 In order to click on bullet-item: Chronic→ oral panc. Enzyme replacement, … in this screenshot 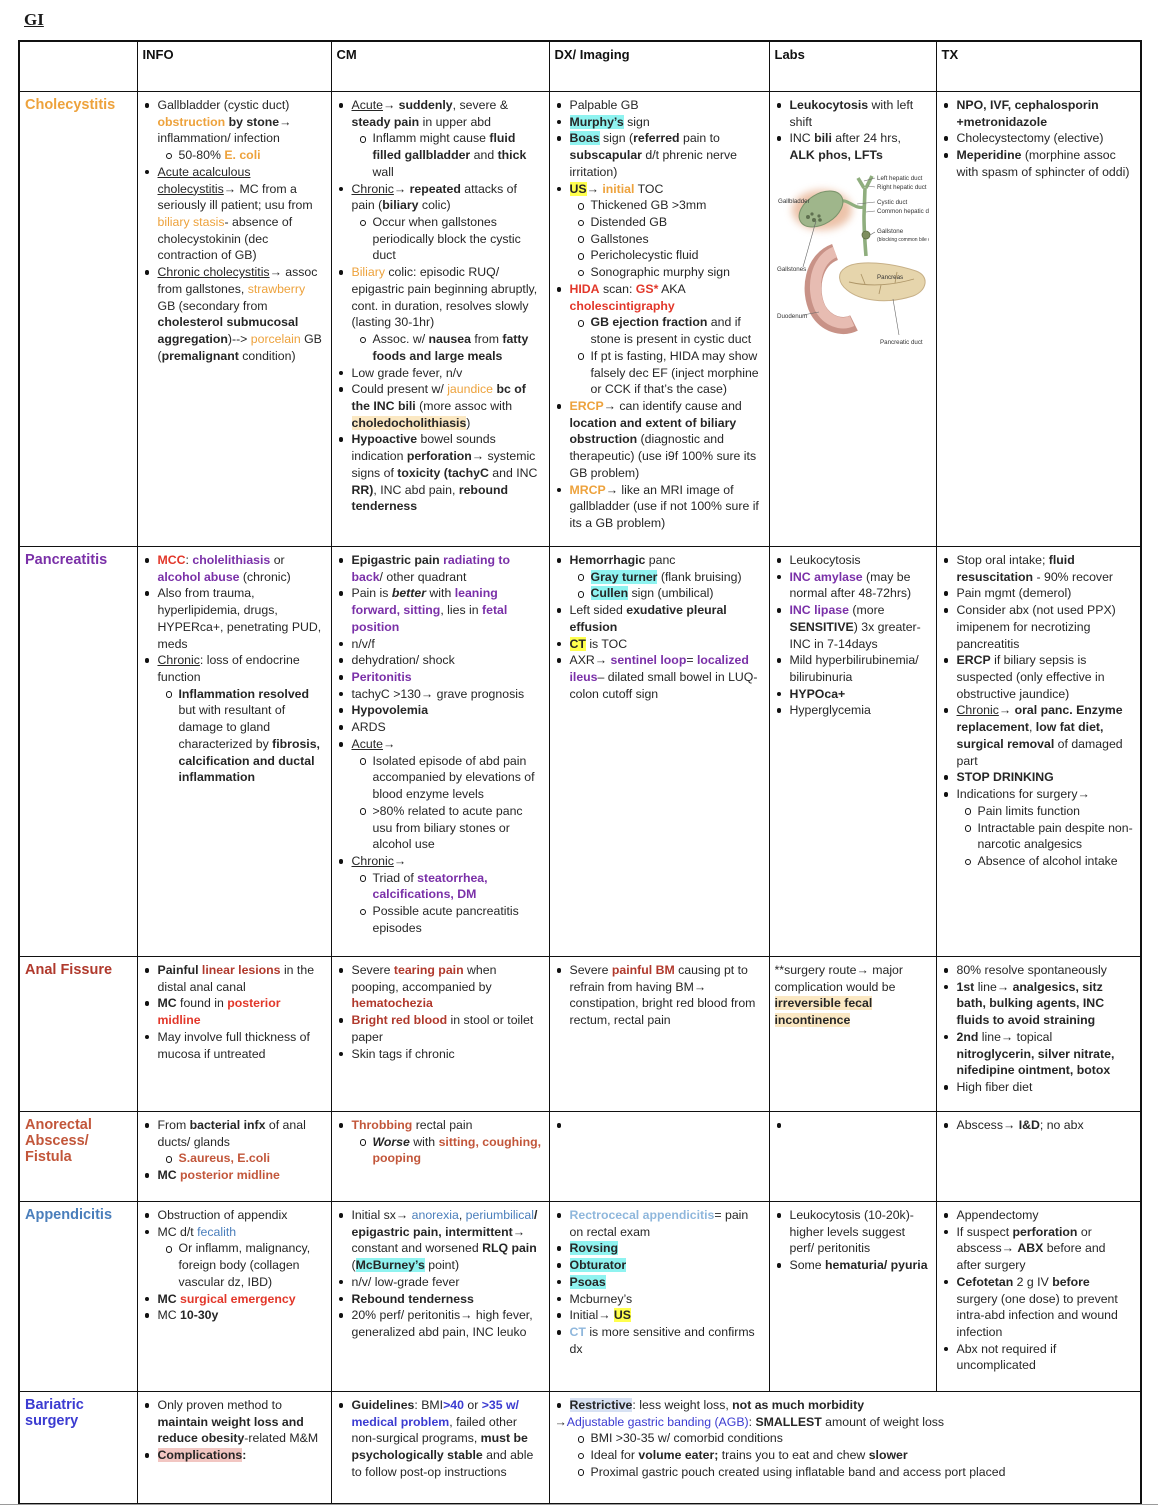, I will do `click(1038, 735)`.